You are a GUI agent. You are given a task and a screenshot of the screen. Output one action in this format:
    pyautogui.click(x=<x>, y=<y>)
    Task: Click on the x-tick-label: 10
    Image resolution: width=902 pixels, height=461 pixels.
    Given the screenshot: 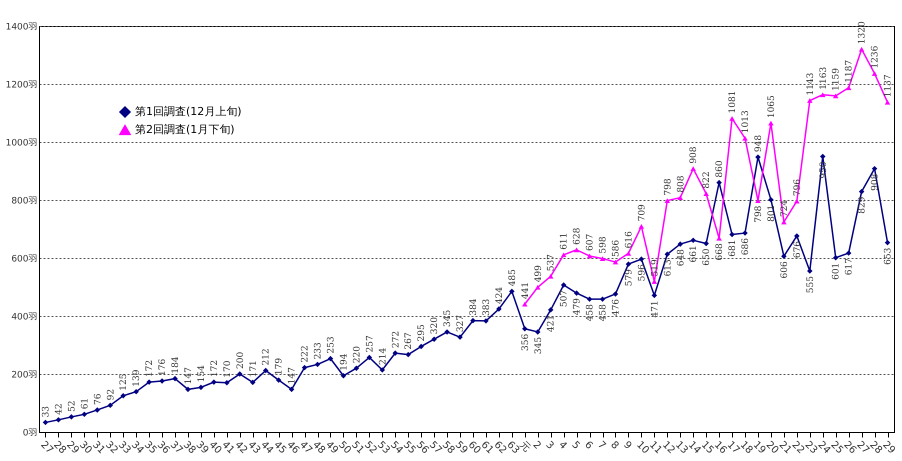 What is the action you would take?
    pyautogui.click(x=642, y=448)
    